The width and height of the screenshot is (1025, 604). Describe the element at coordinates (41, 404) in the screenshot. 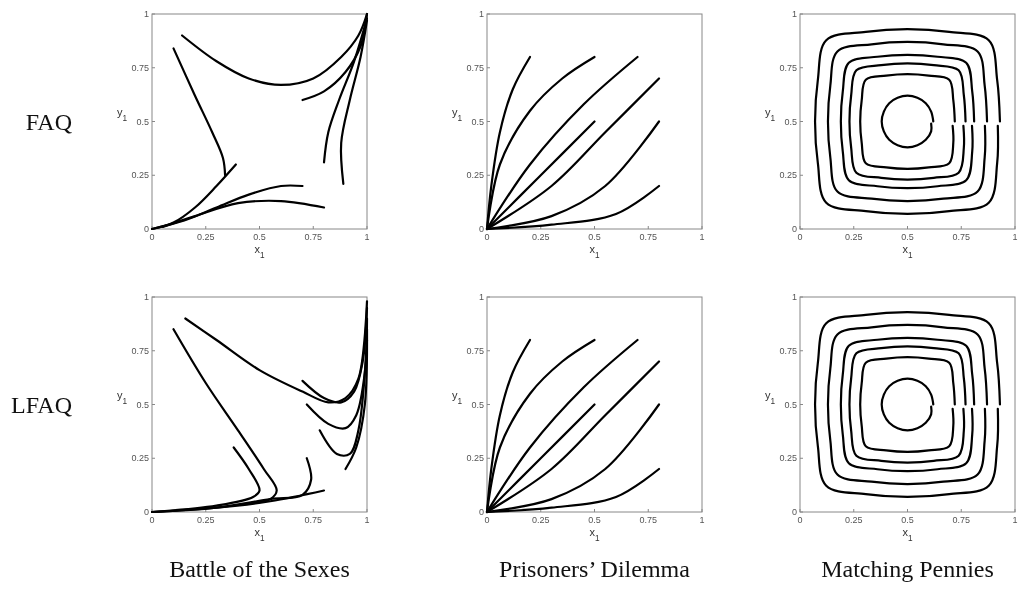

I see `text: LFAQ` at that location.